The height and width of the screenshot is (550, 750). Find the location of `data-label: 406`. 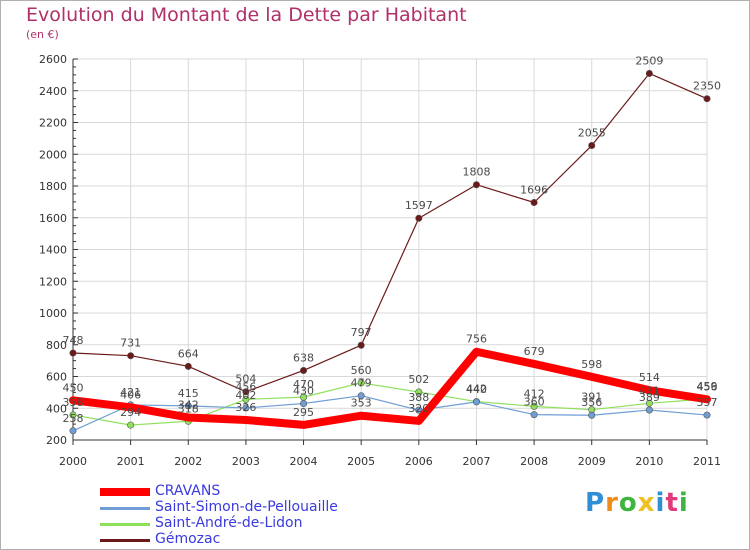

data-label: 406 is located at coordinates (130, 394).